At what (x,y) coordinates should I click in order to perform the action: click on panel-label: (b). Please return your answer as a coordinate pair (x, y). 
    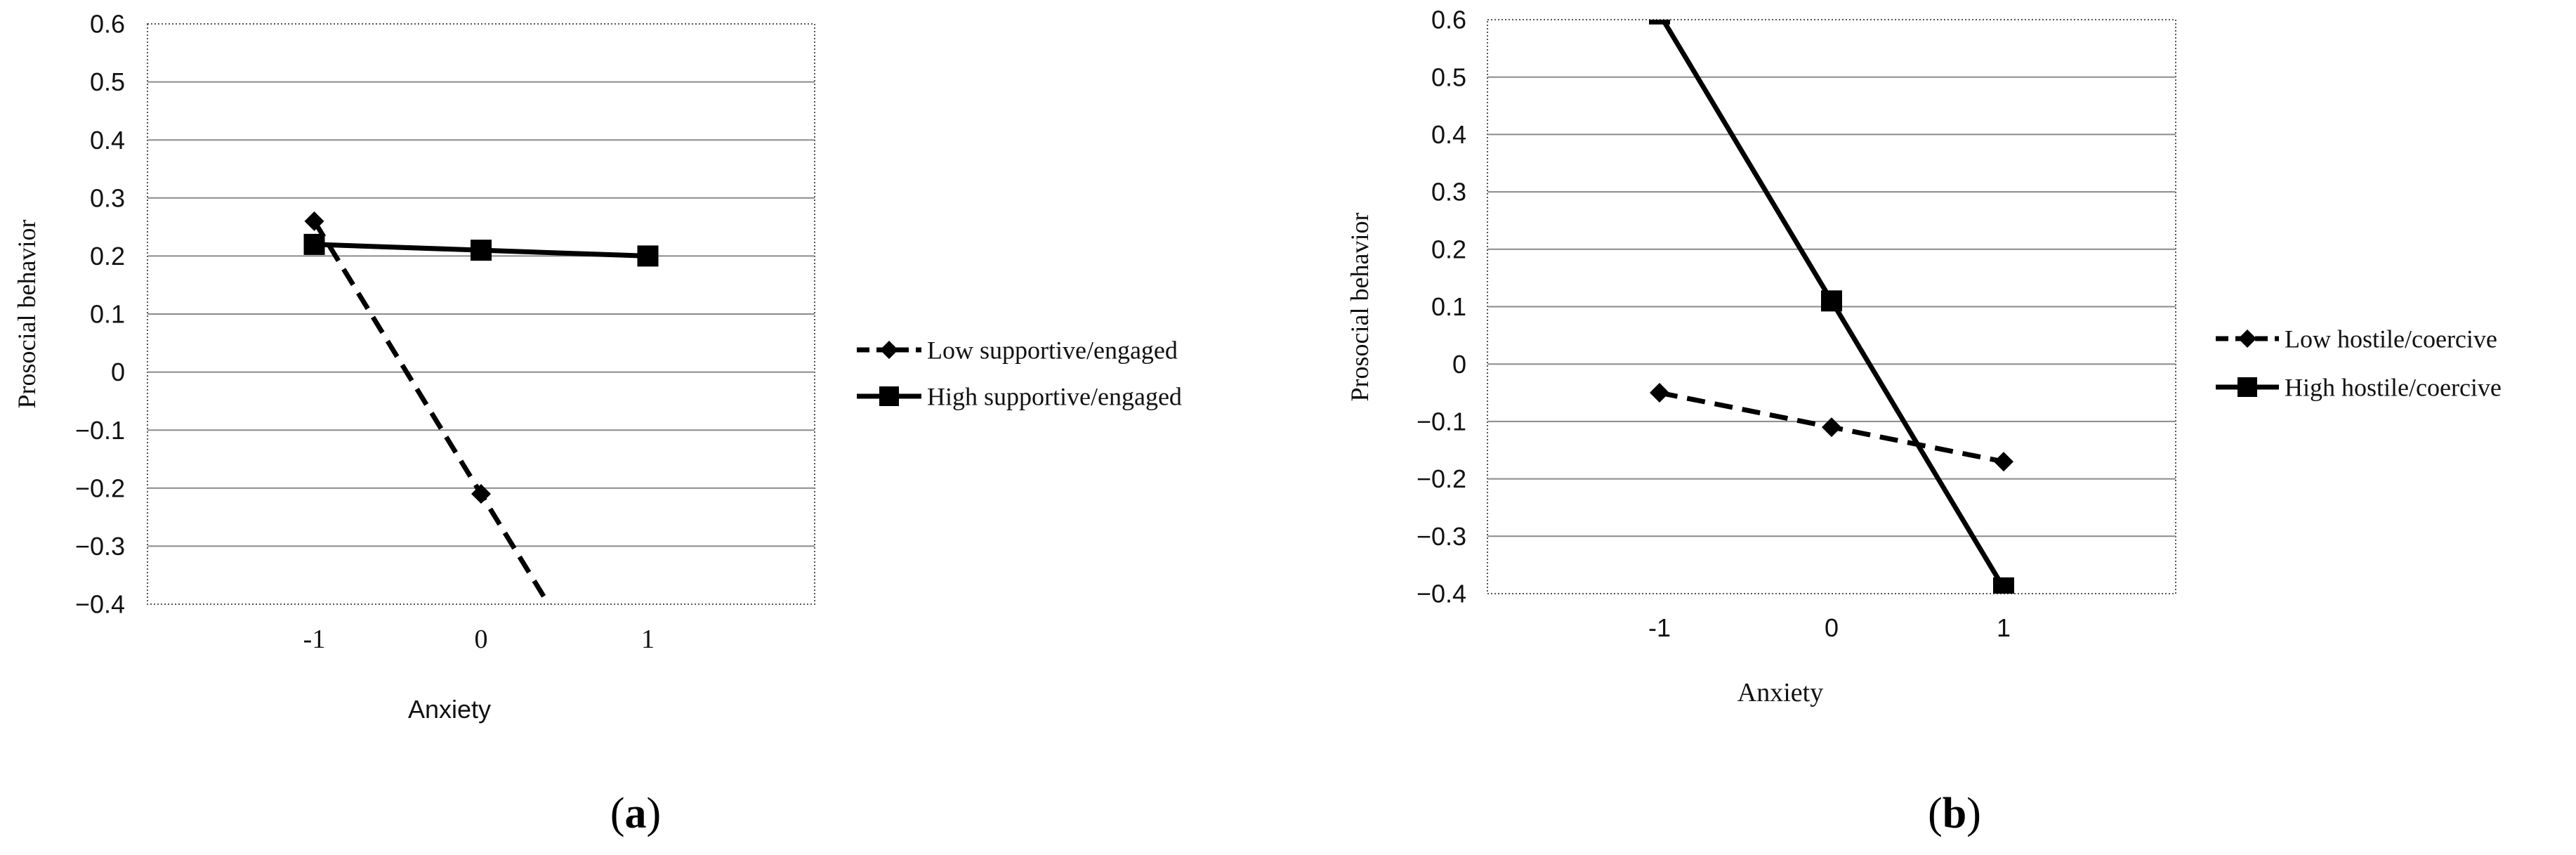
    Looking at the image, I should click on (1954, 813).